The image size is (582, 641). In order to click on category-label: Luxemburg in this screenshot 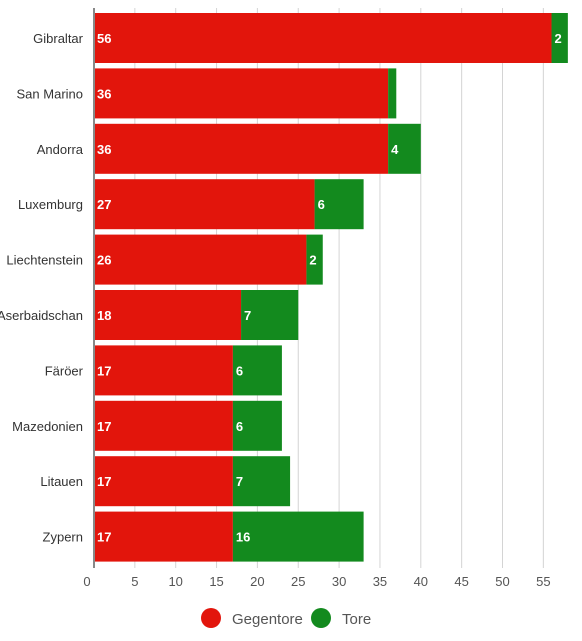, I will do `click(50, 204)`.